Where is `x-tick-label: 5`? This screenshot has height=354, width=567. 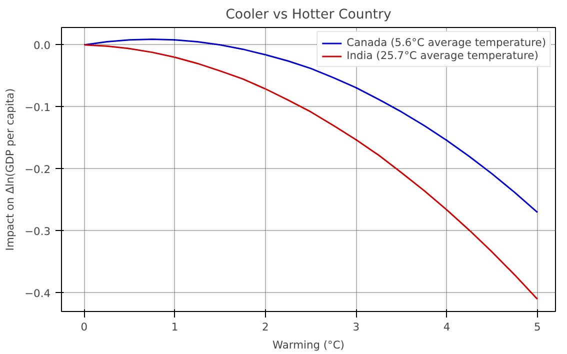 x-tick-label: 5 is located at coordinates (537, 327).